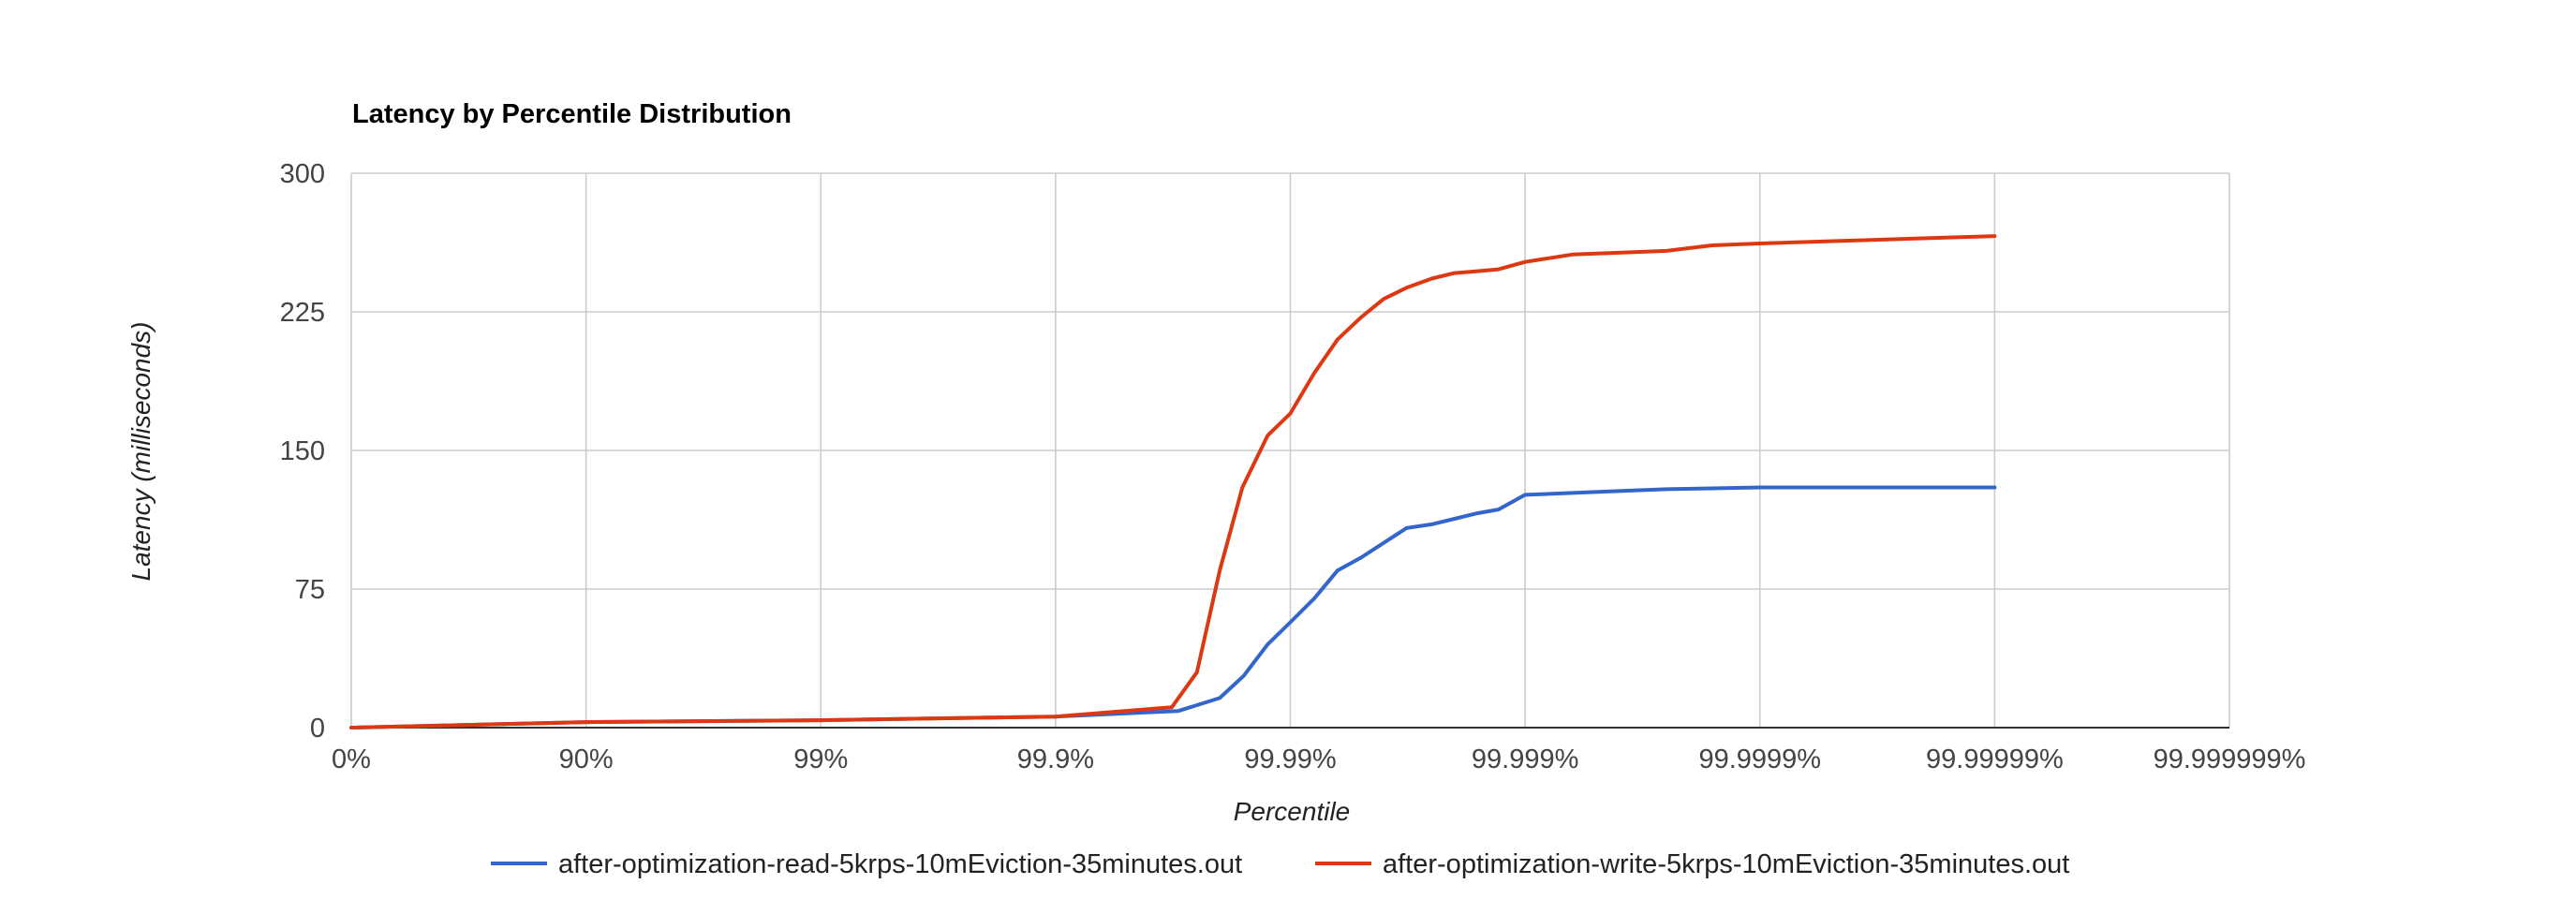 This screenshot has height=899, width=2576. Describe the element at coordinates (586, 759) in the screenshot. I see `x-tick-label: 90%` at that location.